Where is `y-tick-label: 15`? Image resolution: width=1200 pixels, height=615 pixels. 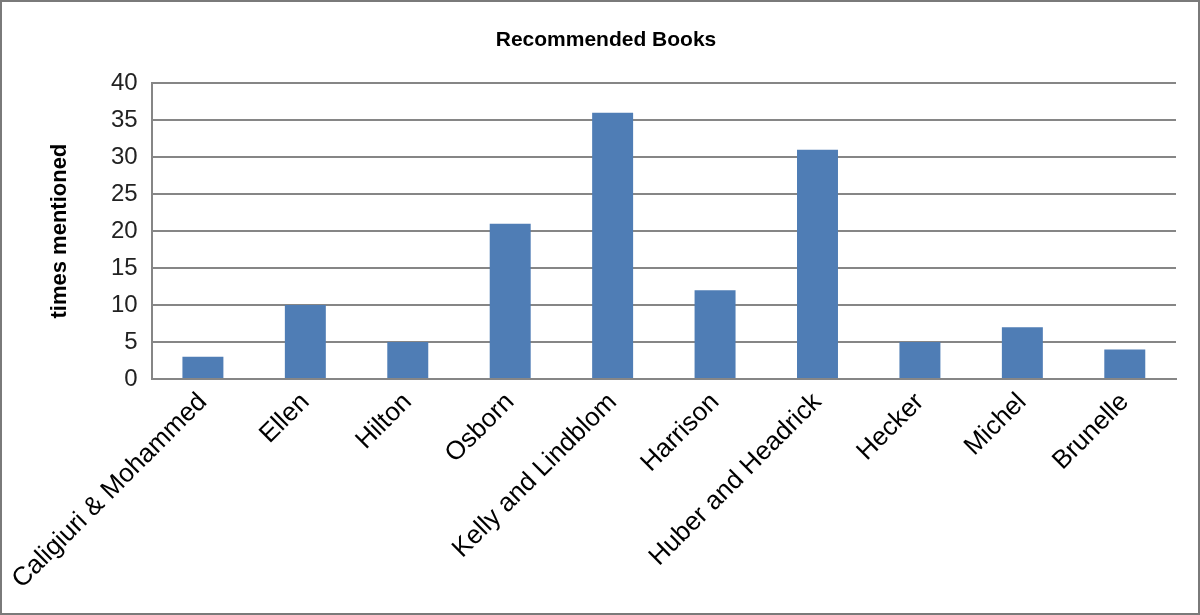
y-tick-label: 15 is located at coordinates (124, 266).